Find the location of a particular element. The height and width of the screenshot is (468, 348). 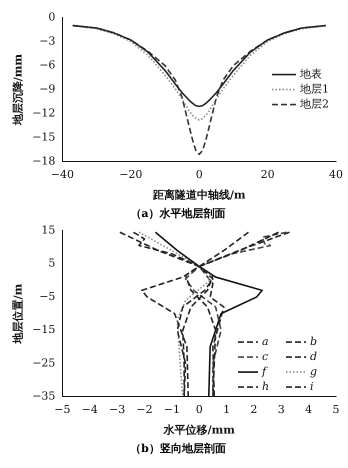

legend-label: c is located at coordinates (265, 356).